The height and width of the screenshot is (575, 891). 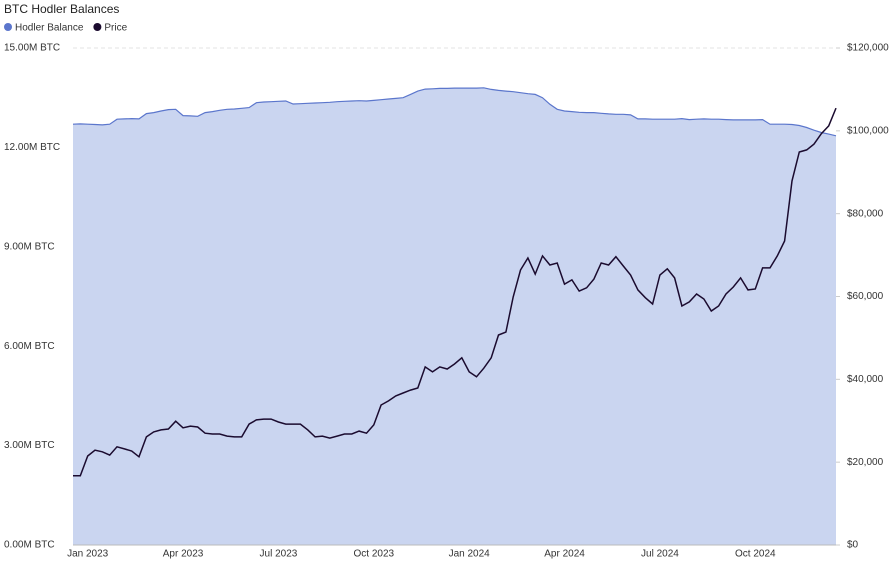 What do you see at coordinates (115, 28) in the screenshot?
I see `legend-label: Price` at bounding box center [115, 28].